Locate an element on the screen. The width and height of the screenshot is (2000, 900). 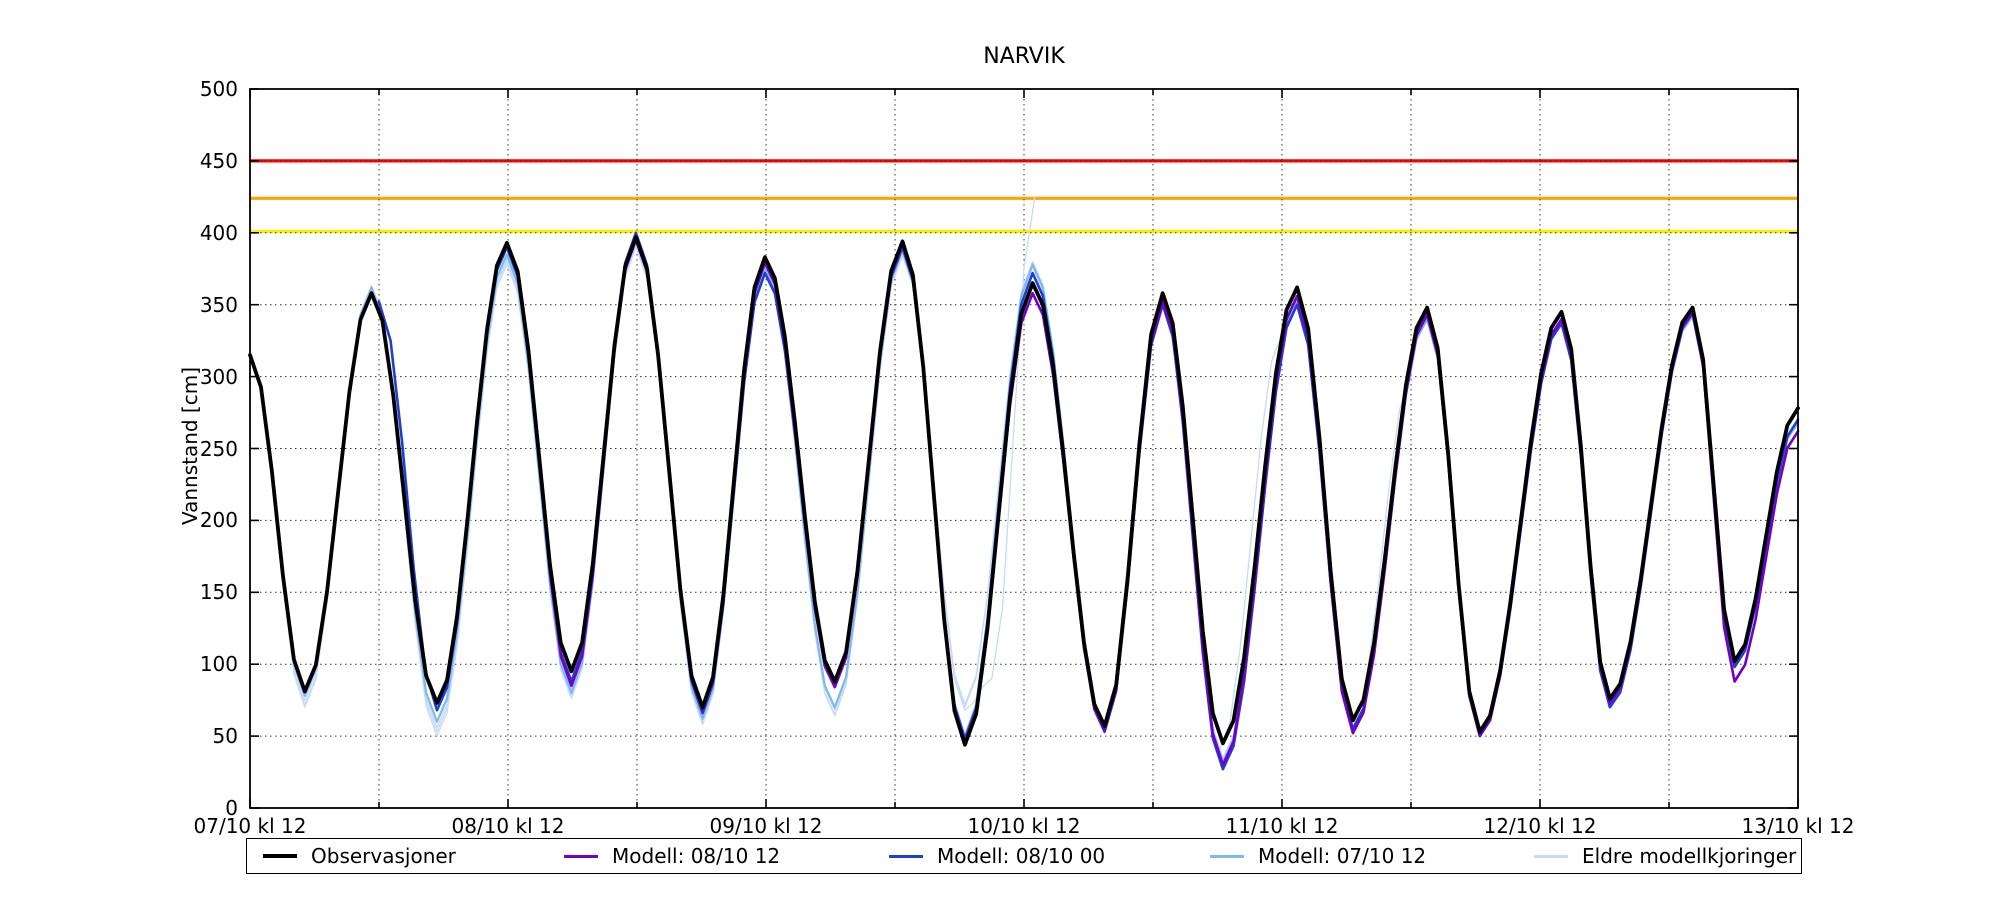
legend-item-eldre-modellkjoringer: Eldre modellkjoringer is located at coordinates (1665, 856).